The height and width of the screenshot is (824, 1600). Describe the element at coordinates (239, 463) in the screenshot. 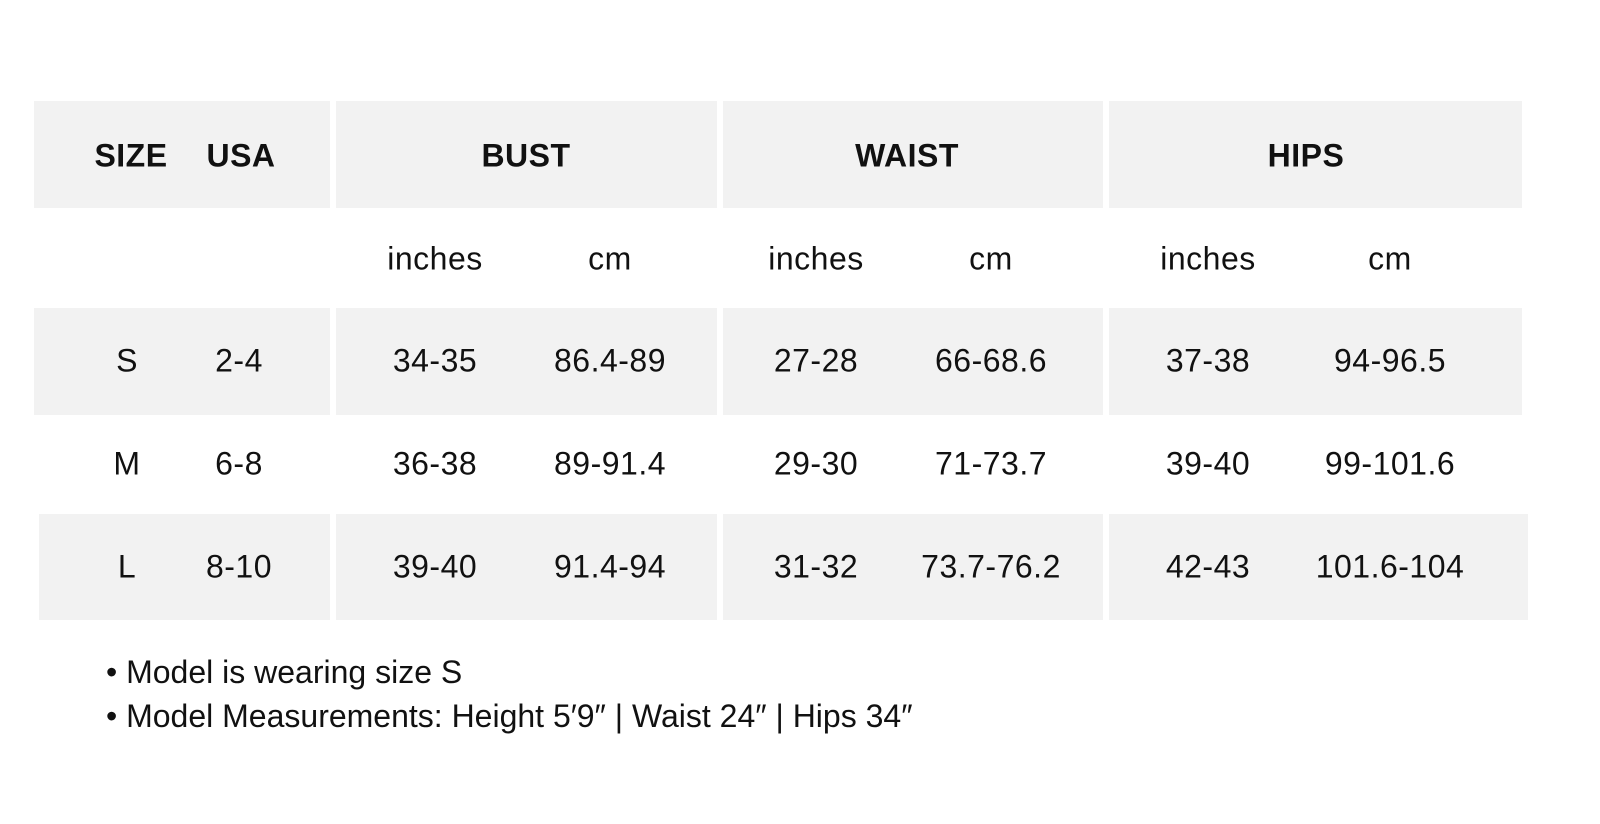

I see `usa-size-cell: 6-8` at that location.